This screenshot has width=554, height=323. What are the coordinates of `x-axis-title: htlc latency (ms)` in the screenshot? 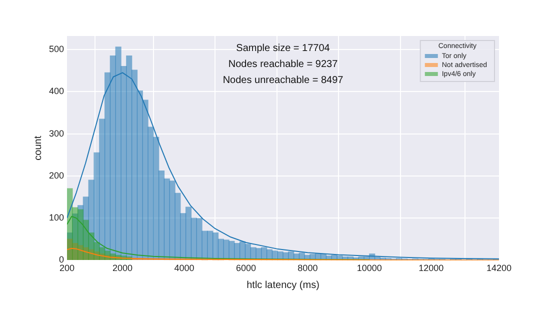 It's located at (283, 285).